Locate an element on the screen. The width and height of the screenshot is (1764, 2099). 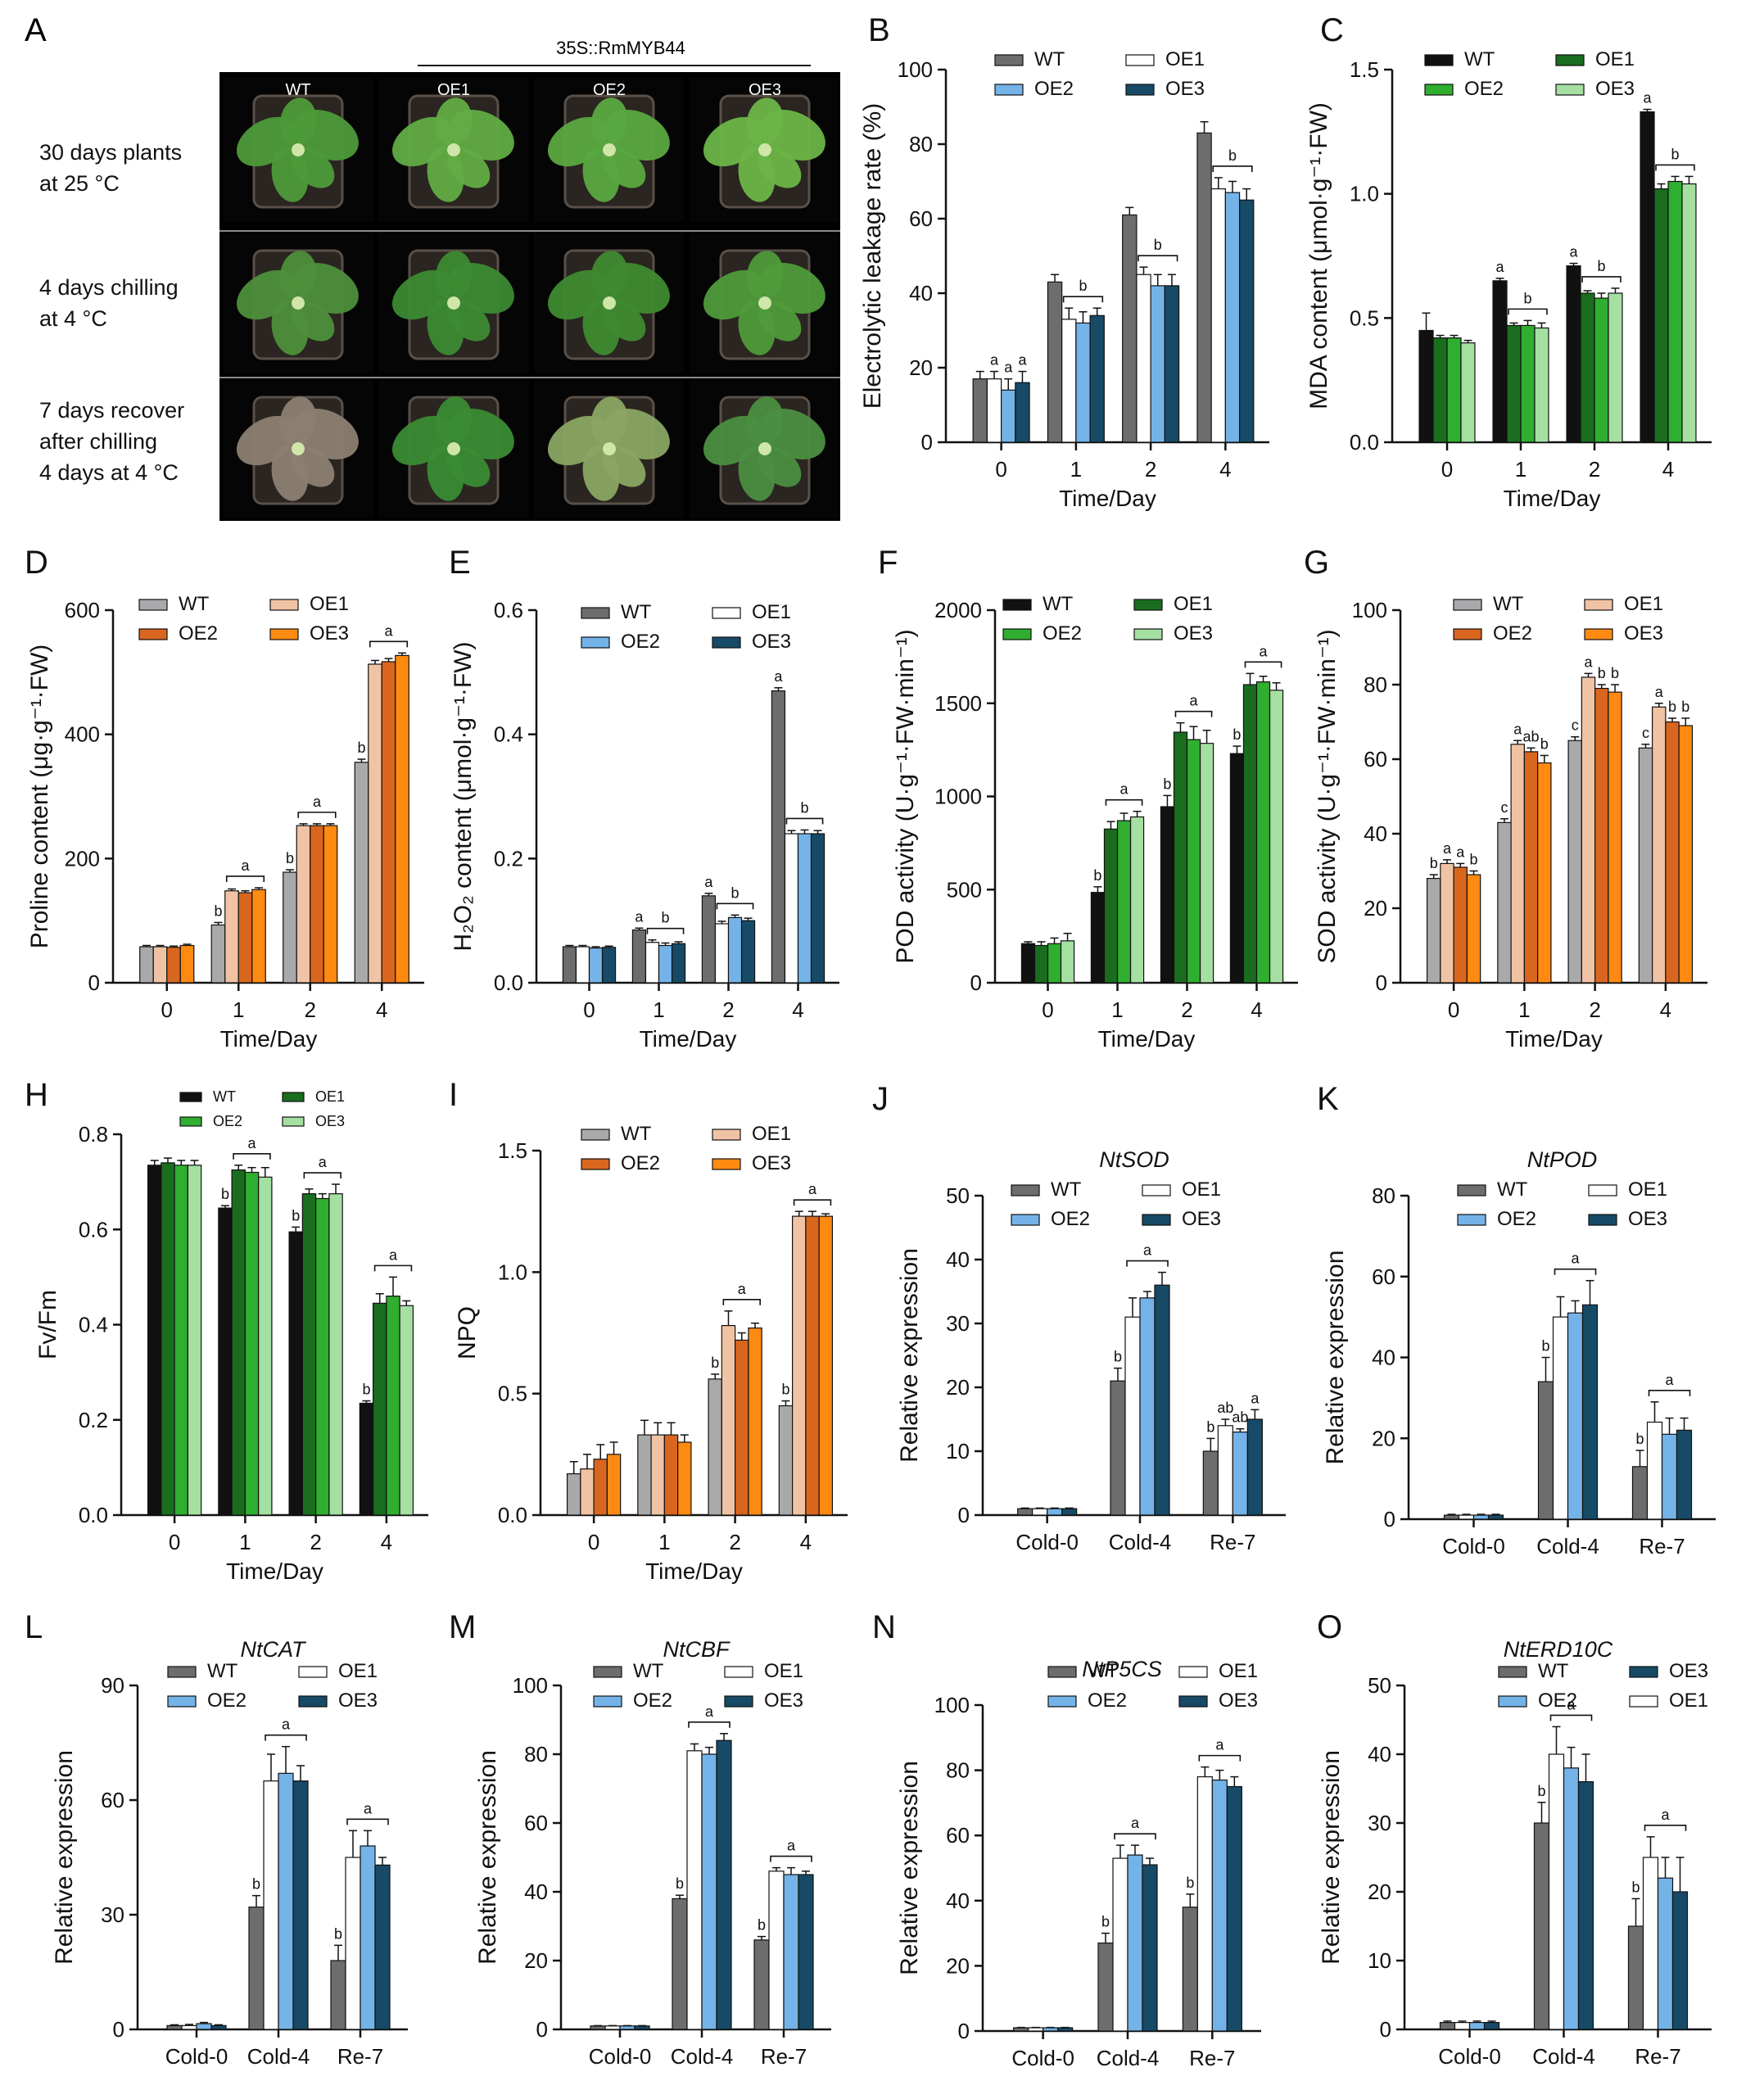
x-tick-label: Cold-0 is located at coordinates (620, 2056).